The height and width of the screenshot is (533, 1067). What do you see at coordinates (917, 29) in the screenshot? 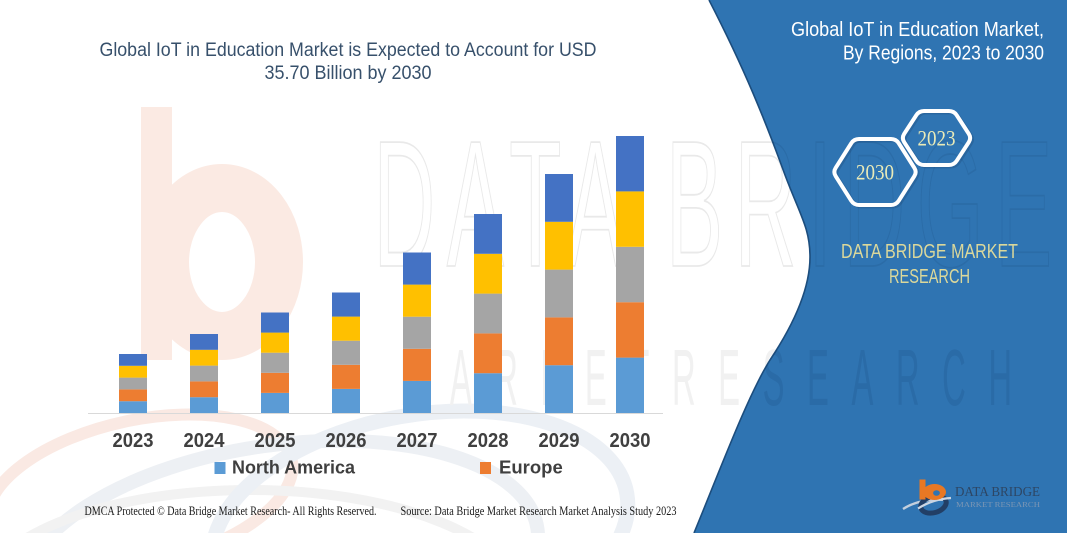
I see `svg-text:Global IoT in Education Market: Global IoT in Education Market,` at bounding box center [917, 29].